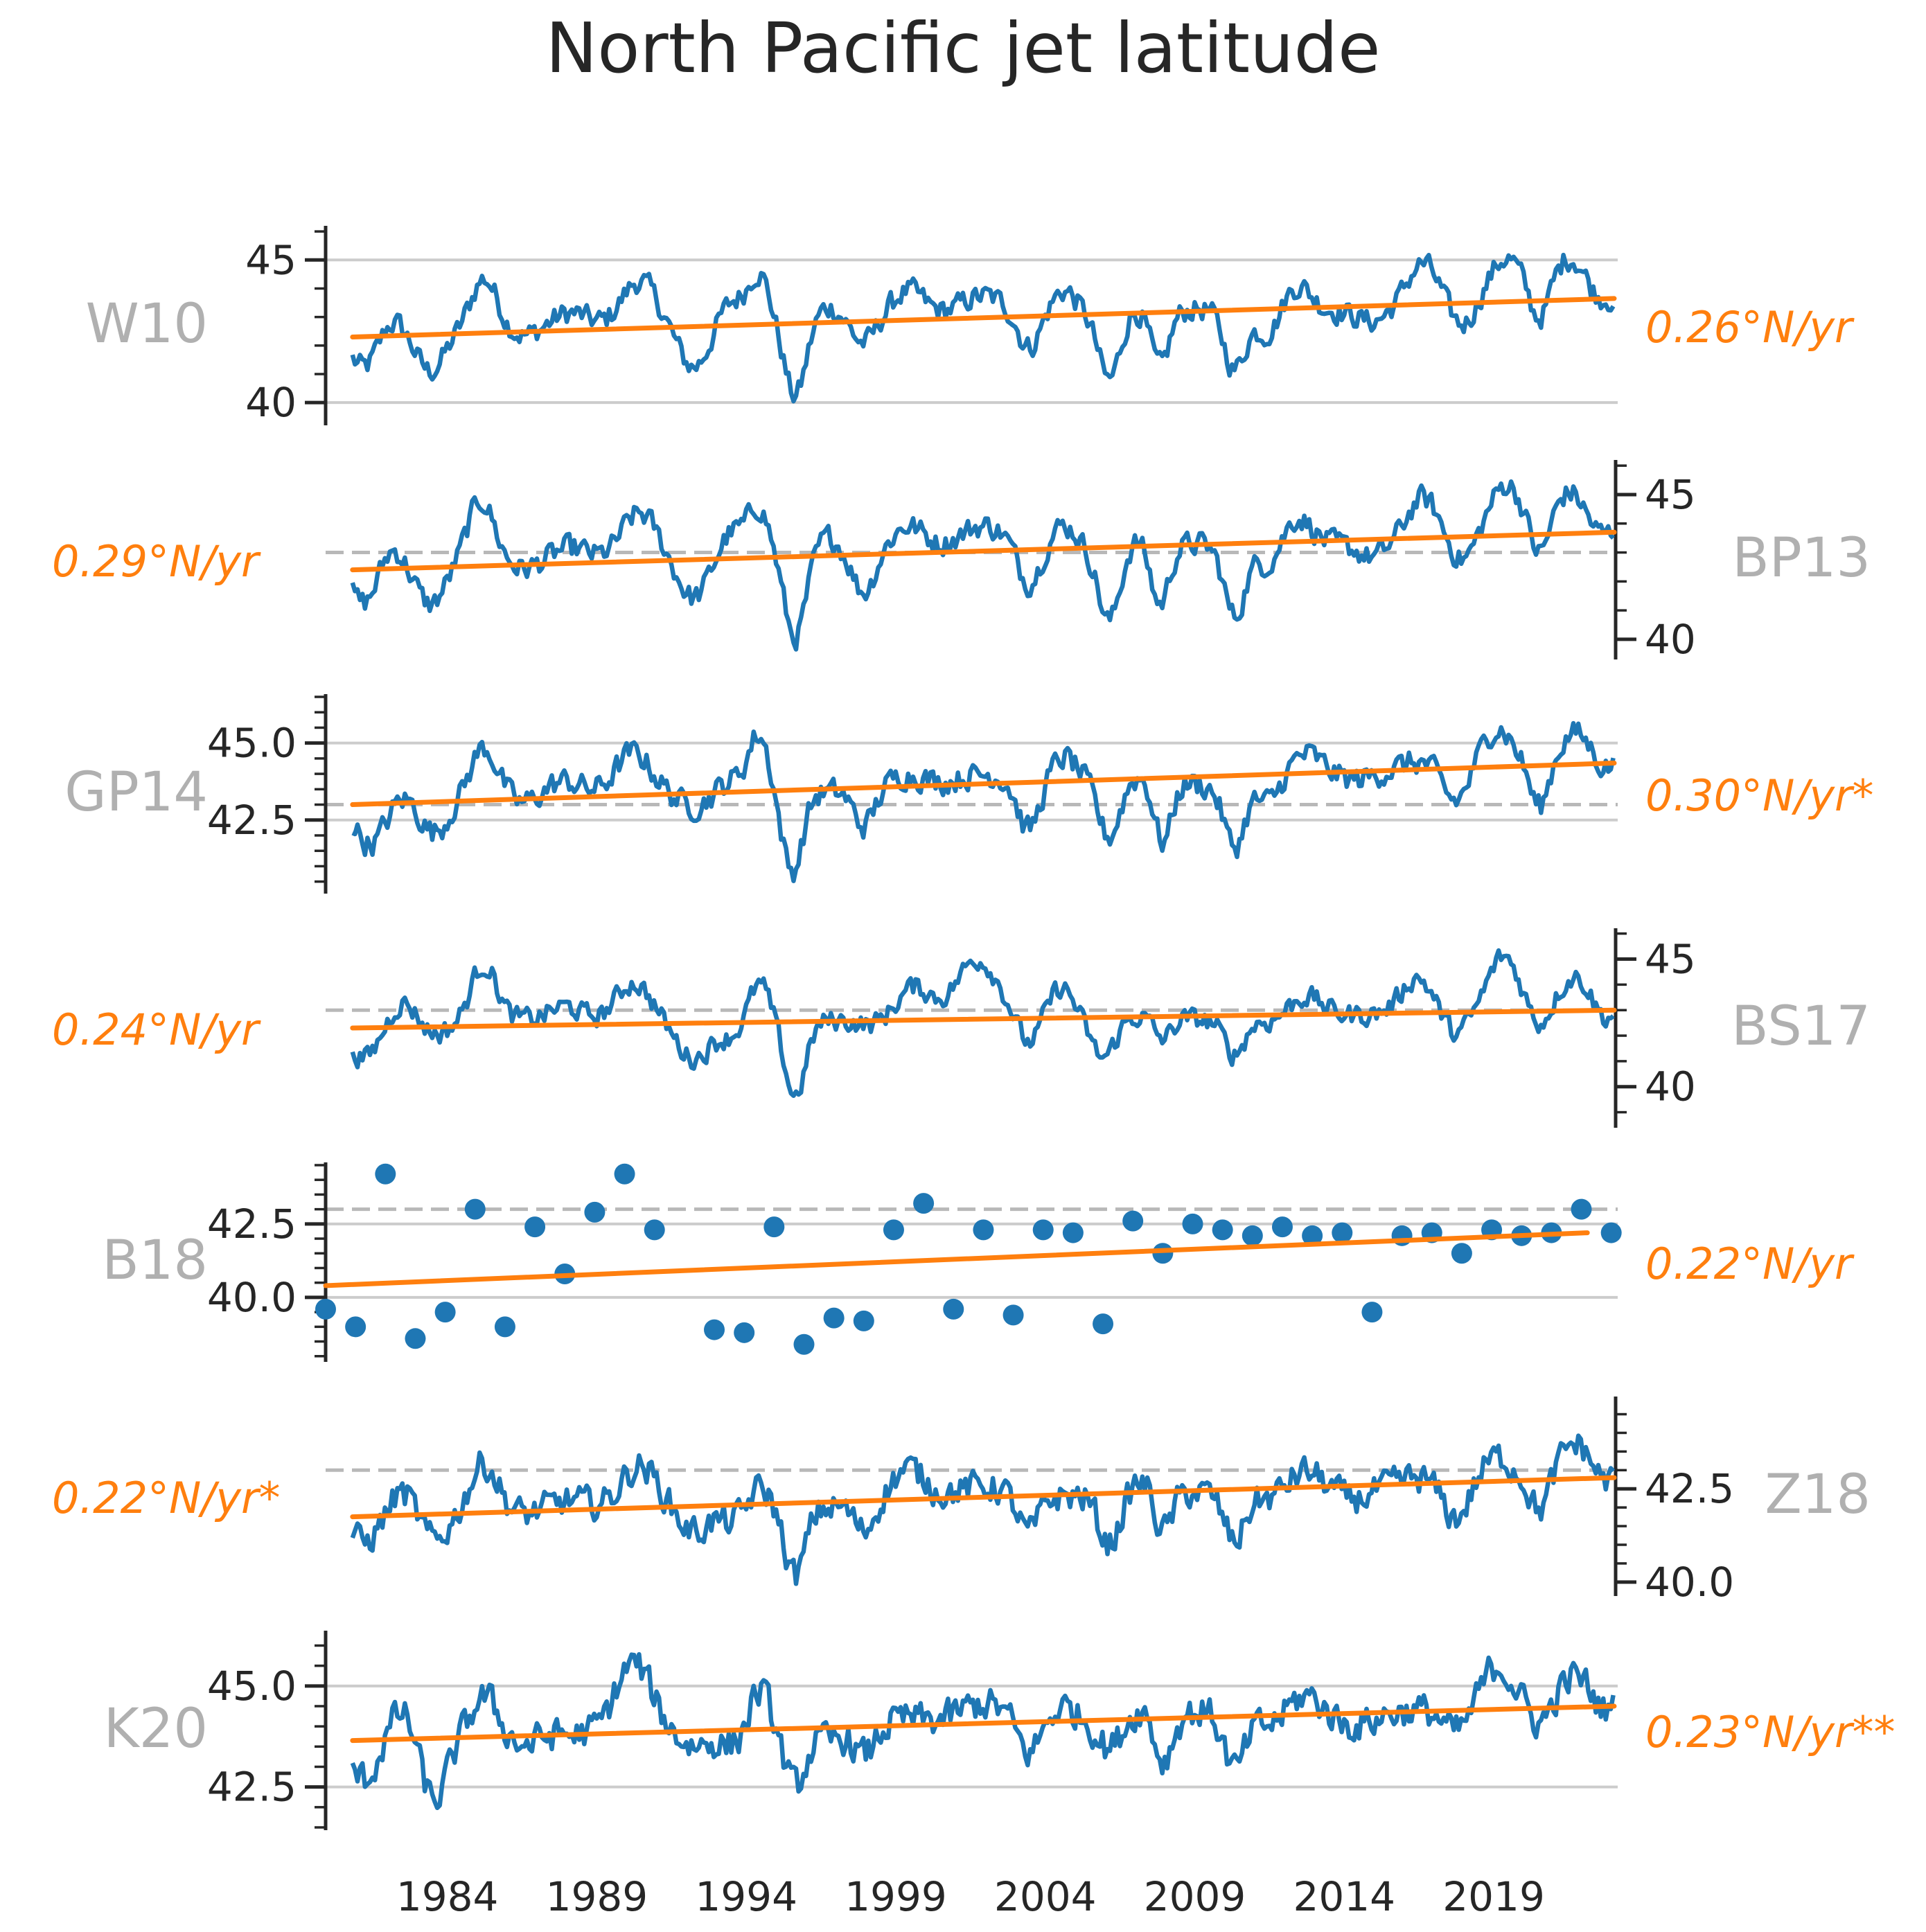  What do you see at coordinates (447, 1896) in the screenshot?
I see `x-tick-label: 1984` at bounding box center [447, 1896].